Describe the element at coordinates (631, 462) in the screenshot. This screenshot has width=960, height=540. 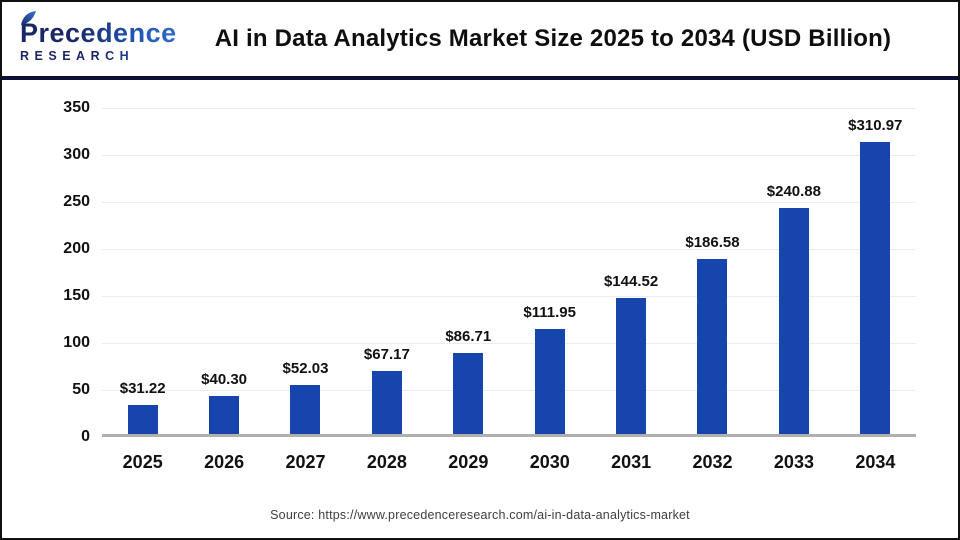
I see `x-tick-label-2031: 2031` at that location.